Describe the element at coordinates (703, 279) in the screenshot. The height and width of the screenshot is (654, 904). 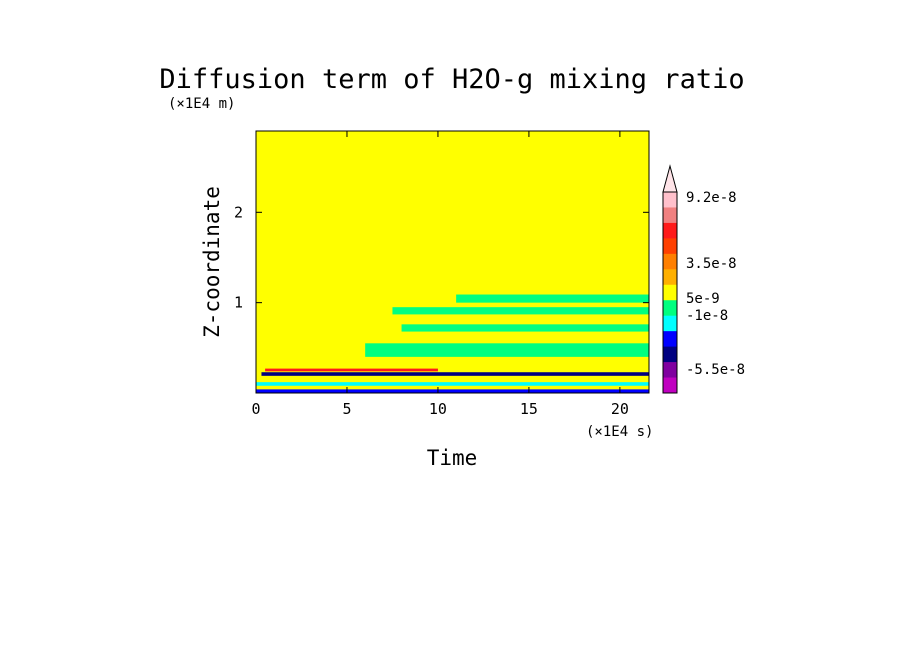
I see `colorbar: 9.2e-8 3.5e-8 5e-9 -1e-8 -5.5e-8` at that location.